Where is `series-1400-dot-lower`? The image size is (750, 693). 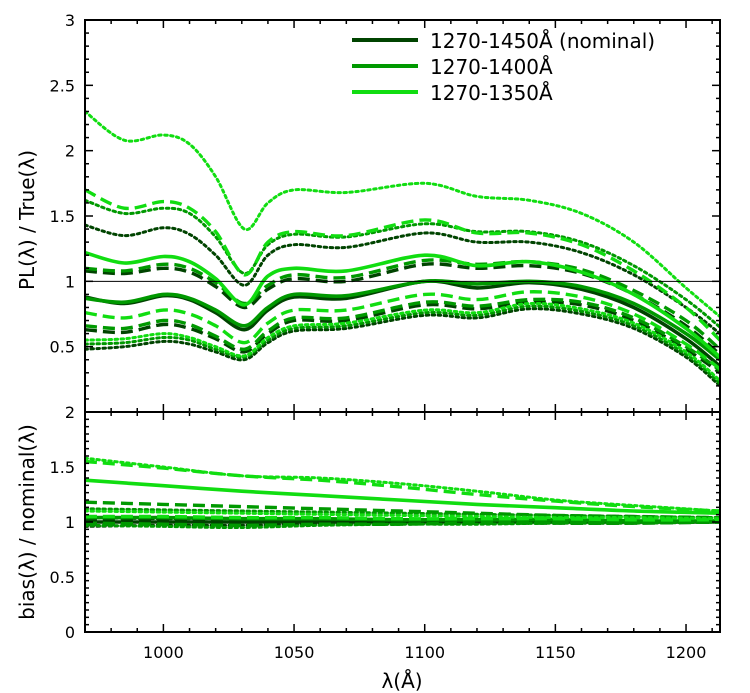 series-1400-dot-lower is located at coordinates (402, 344).